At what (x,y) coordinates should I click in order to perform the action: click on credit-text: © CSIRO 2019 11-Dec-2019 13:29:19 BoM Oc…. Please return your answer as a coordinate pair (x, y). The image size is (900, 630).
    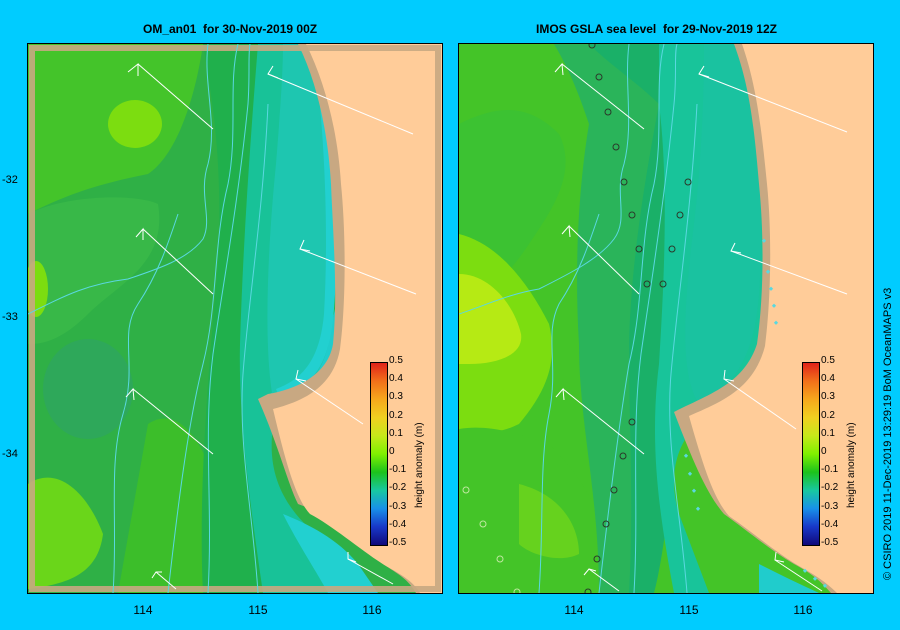
    Looking at the image, I should click on (888, 433).